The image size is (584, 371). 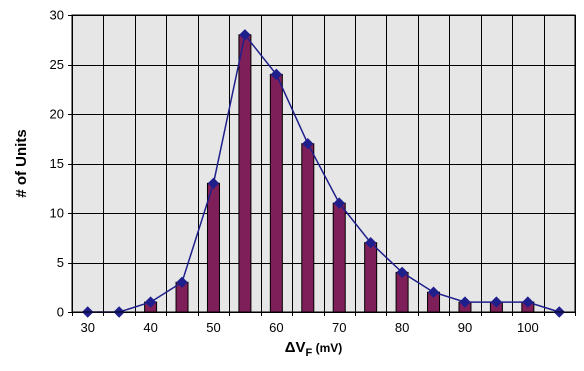 What do you see at coordinates (402, 327) in the screenshot?
I see `x-tick-label: 80` at bounding box center [402, 327].